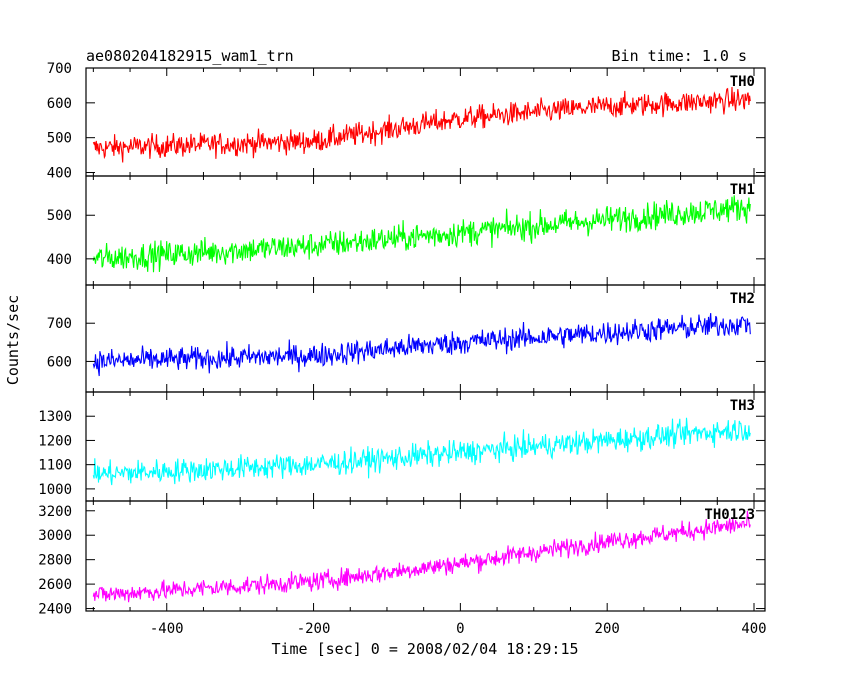 The image size is (850, 680). Describe the element at coordinates (607, 629) in the screenshot. I see `x-tick-label: 200` at that location.